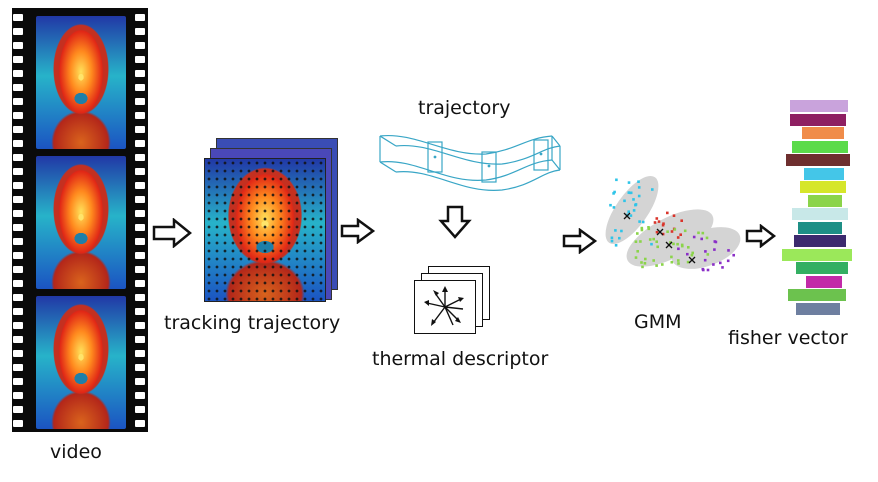 Image resolution: width=878 pixels, height=482 pixels. Describe the element at coordinates (470, 162) in the screenshot. I see `trajectory-cube-icon` at that location.